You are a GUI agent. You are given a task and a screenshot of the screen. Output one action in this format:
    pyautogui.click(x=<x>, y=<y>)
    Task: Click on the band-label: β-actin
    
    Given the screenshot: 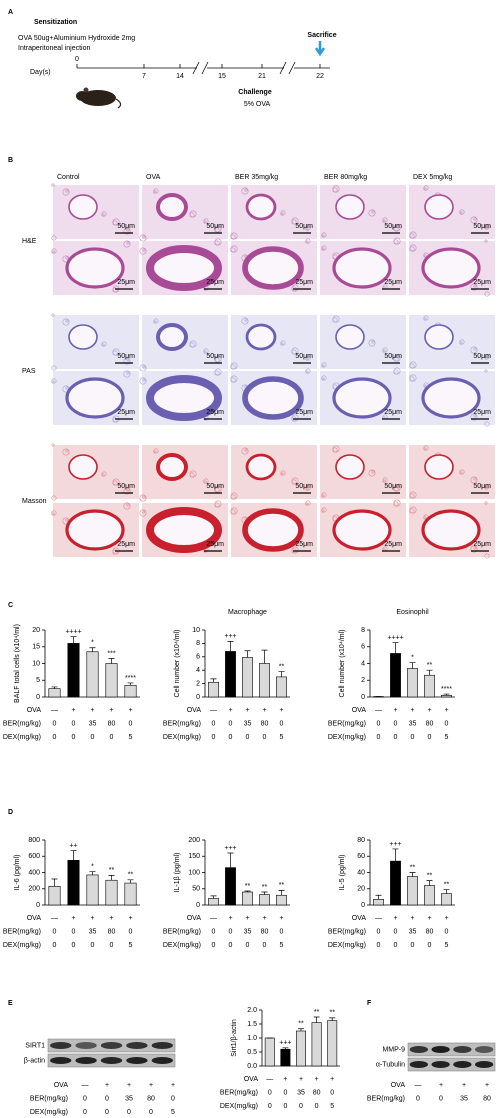 What is the action you would take?
    pyautogui.click(x=34, y=1060)
    